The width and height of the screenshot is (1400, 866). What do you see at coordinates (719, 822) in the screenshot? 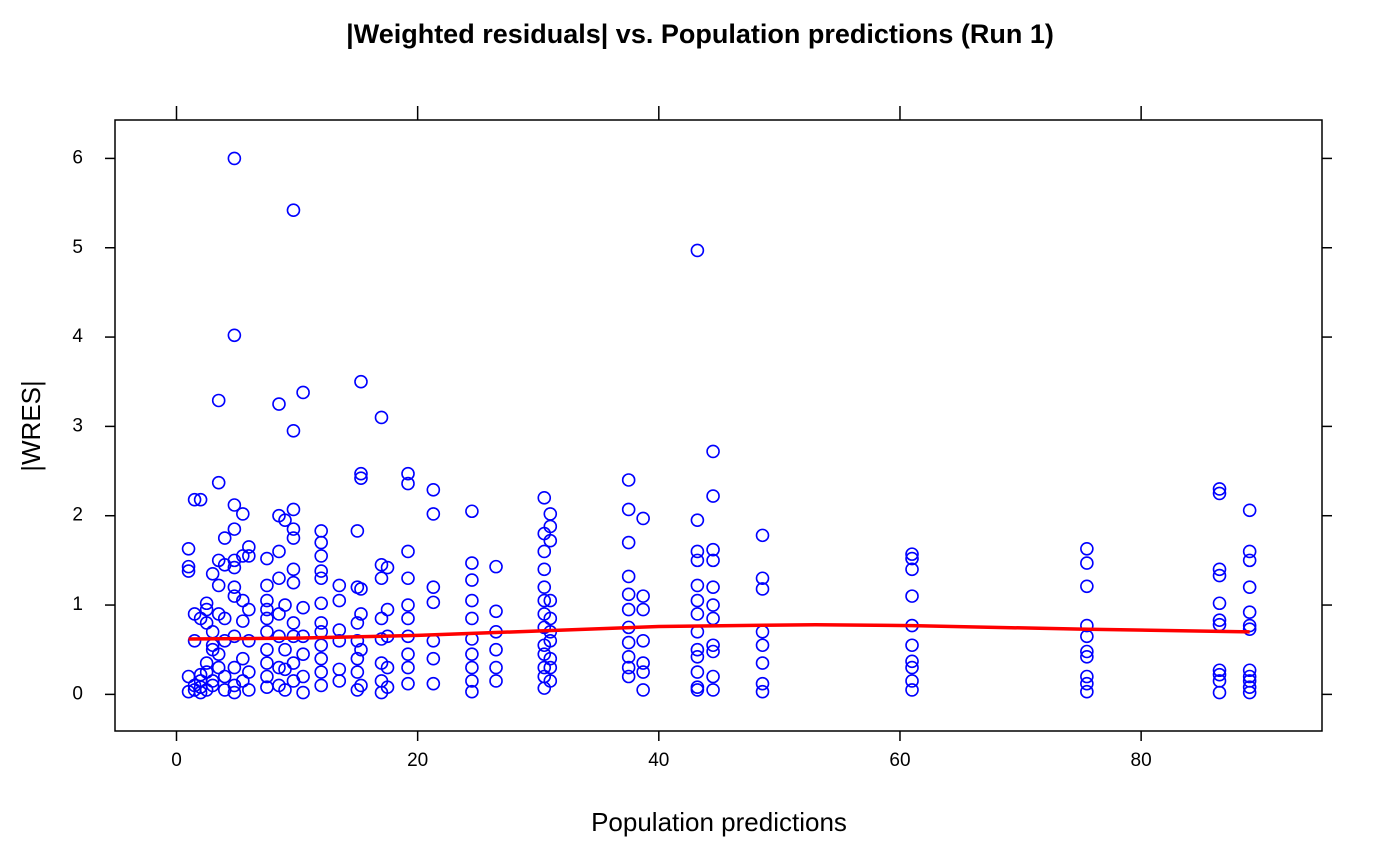
I see `x-axis-label: Population predictions` at bounding box center [719, 822].